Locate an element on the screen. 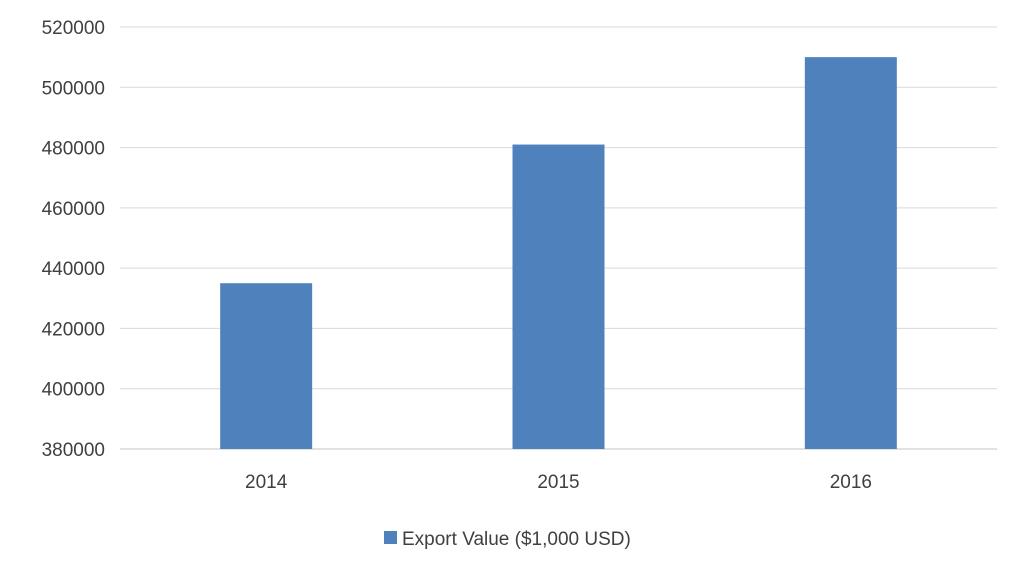  bar-2014 is located at coordinates (266, 366).